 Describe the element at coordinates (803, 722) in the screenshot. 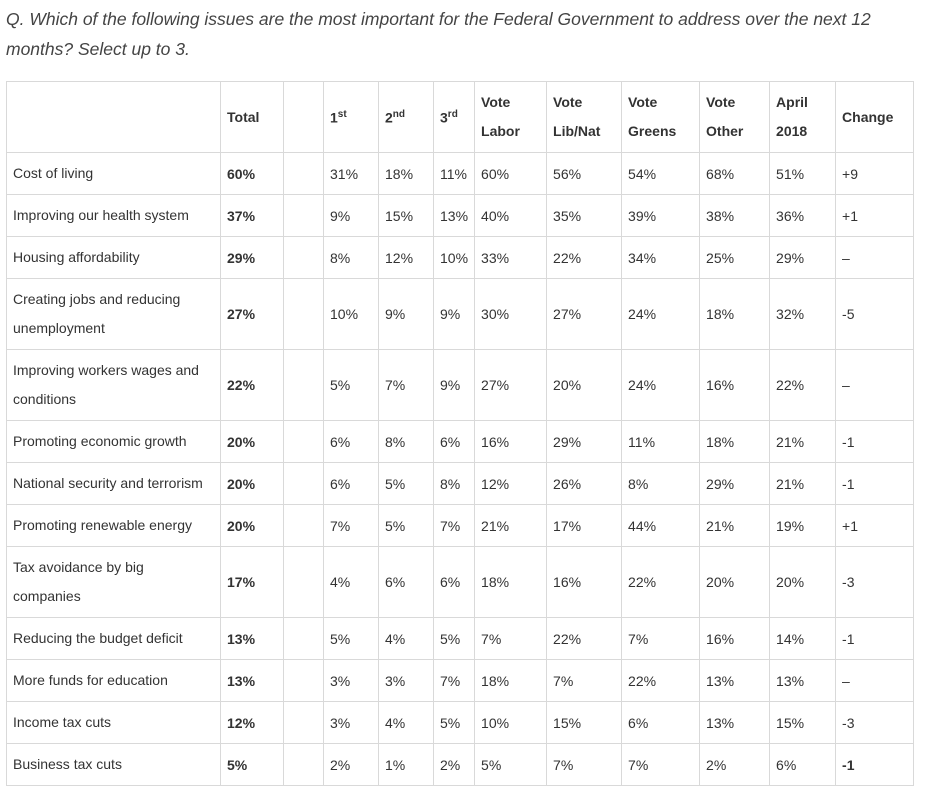

I see `cell-april: 15%` at that location.